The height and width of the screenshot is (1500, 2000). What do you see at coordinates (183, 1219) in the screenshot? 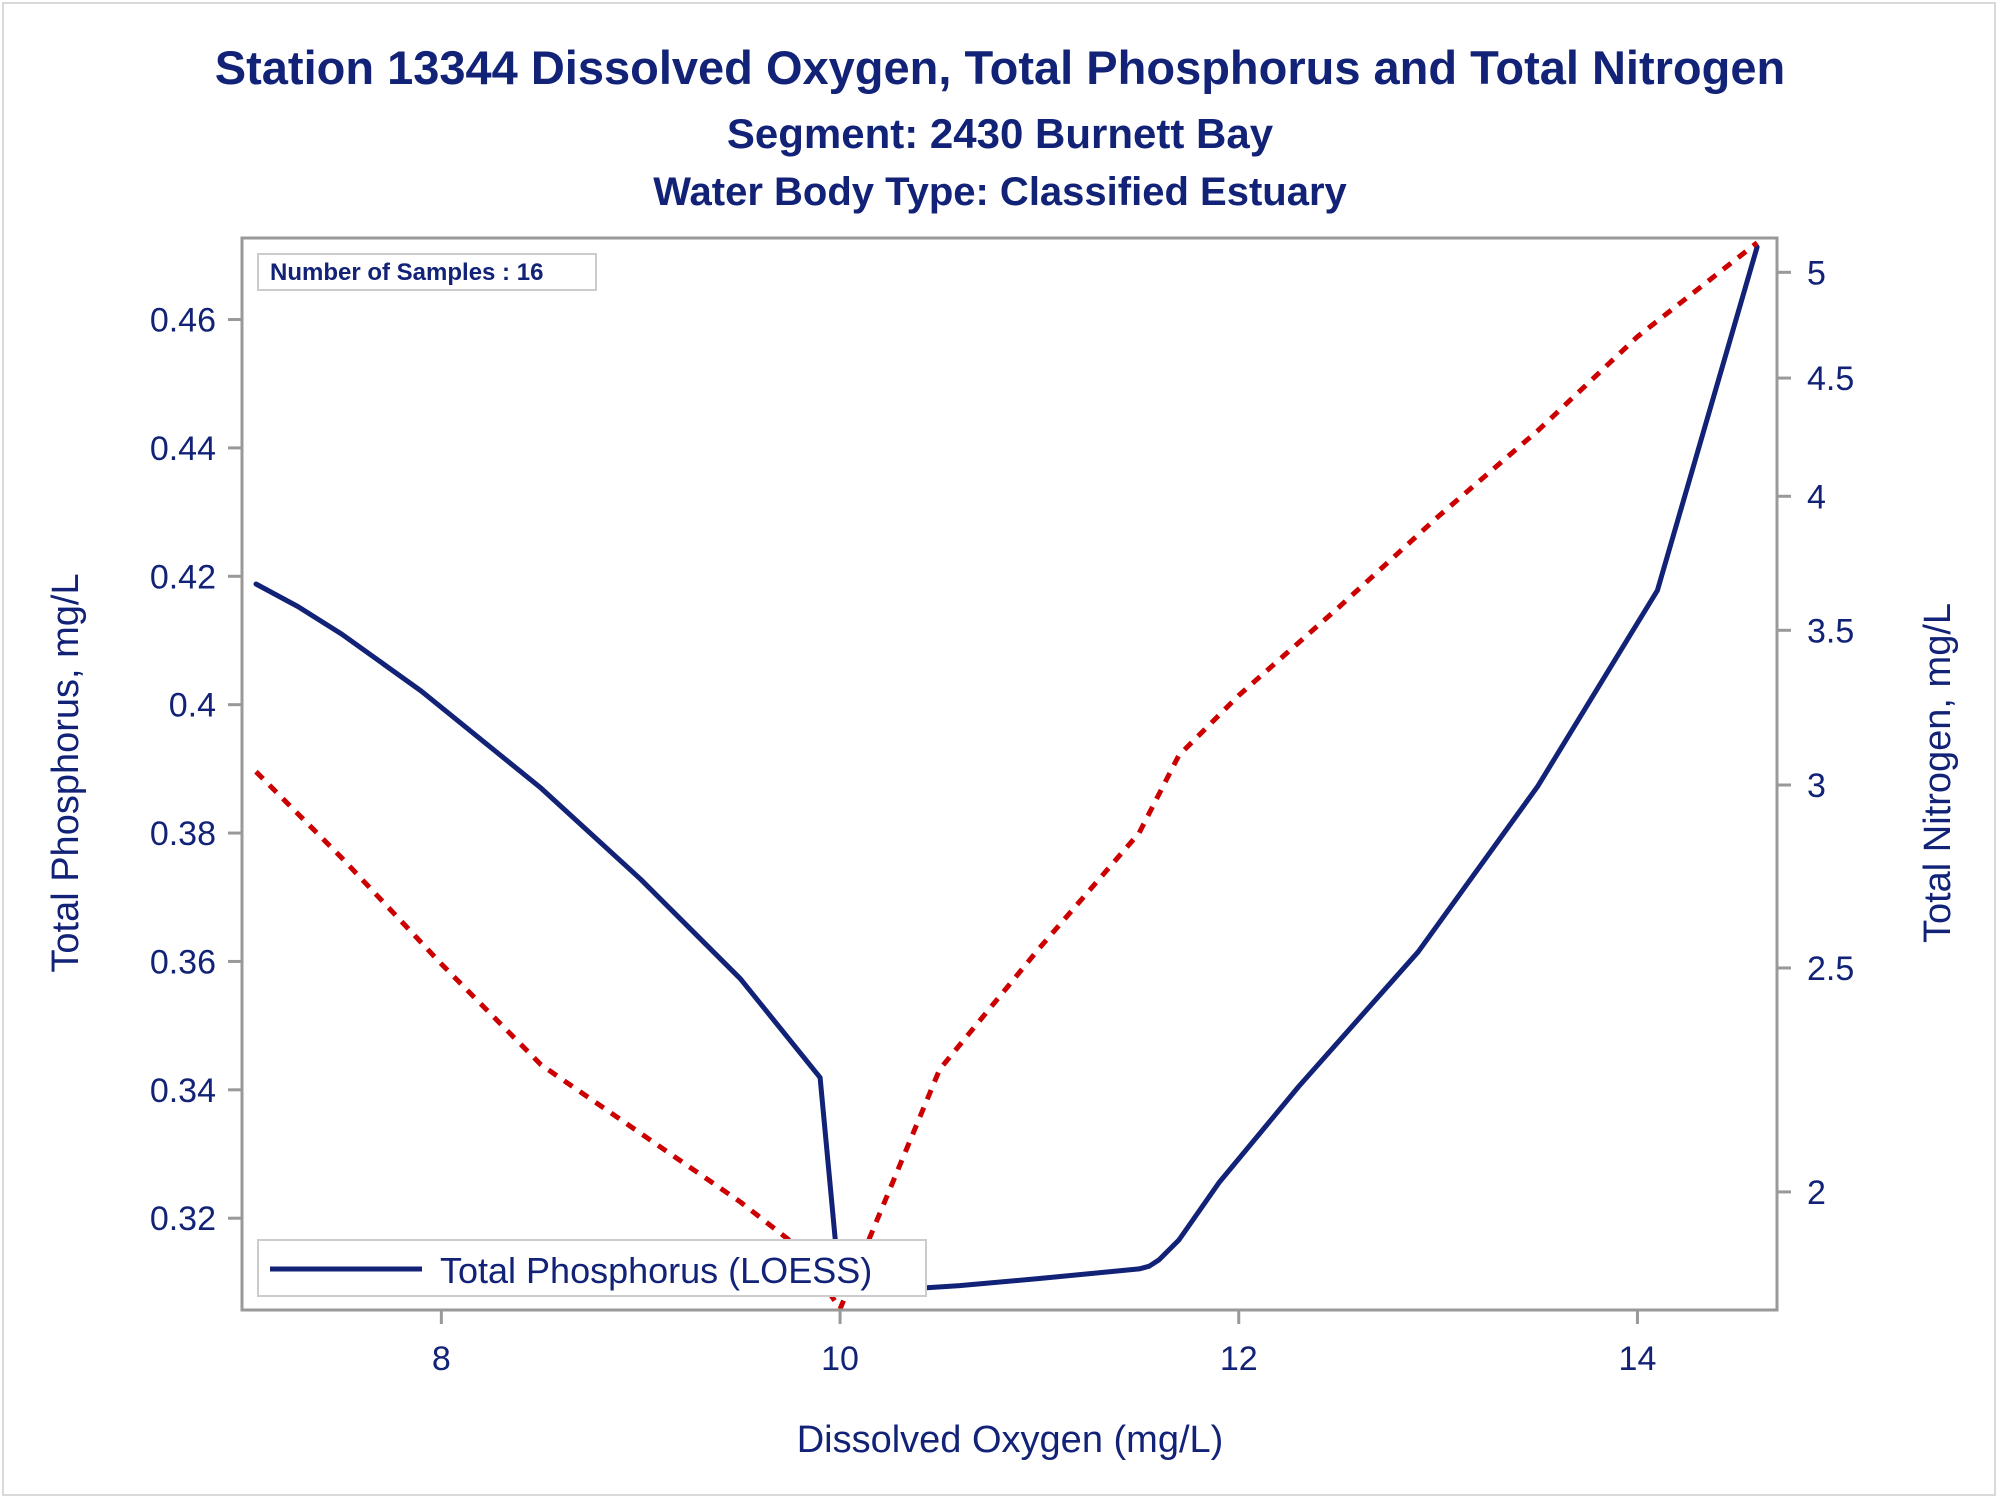
I see `y-tick-label: 0.32` at bounding box center [183, 1219].